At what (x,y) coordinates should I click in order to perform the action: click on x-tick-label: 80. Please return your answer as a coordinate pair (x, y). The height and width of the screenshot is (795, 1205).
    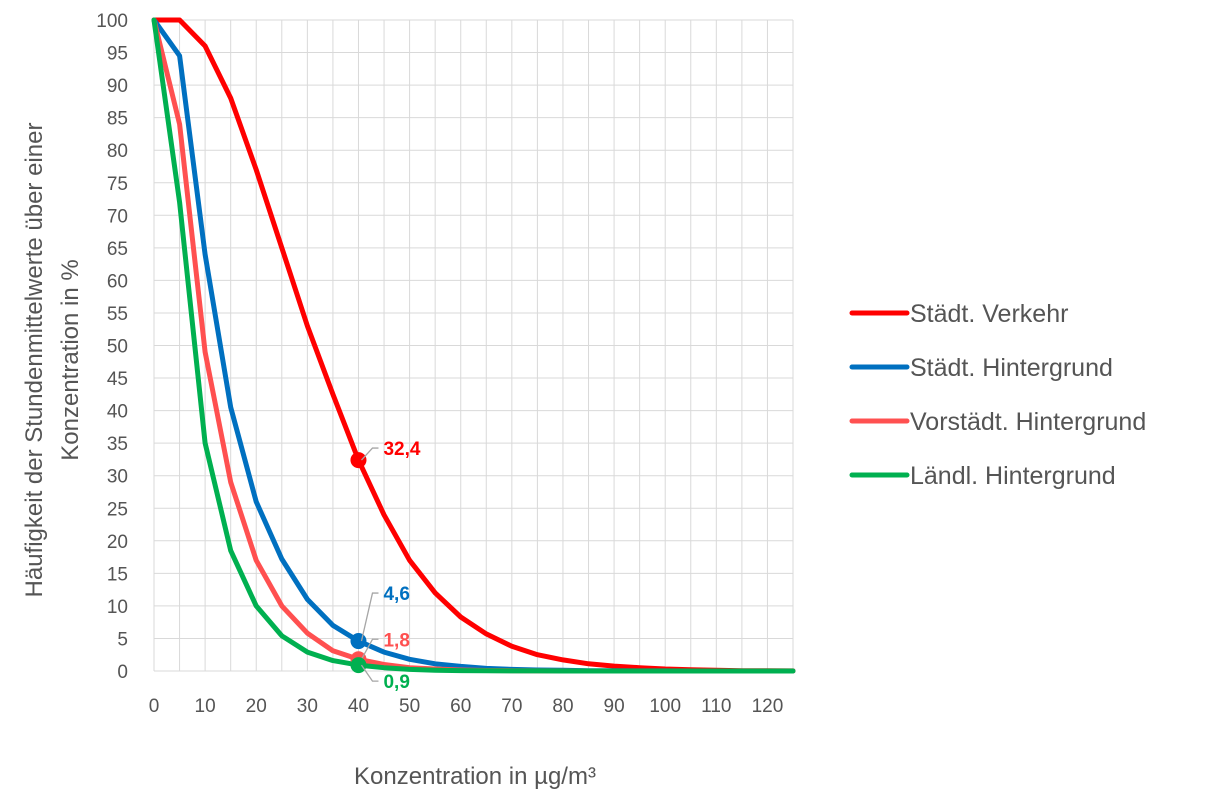
    Looking at the image, I should click on (562, 706).